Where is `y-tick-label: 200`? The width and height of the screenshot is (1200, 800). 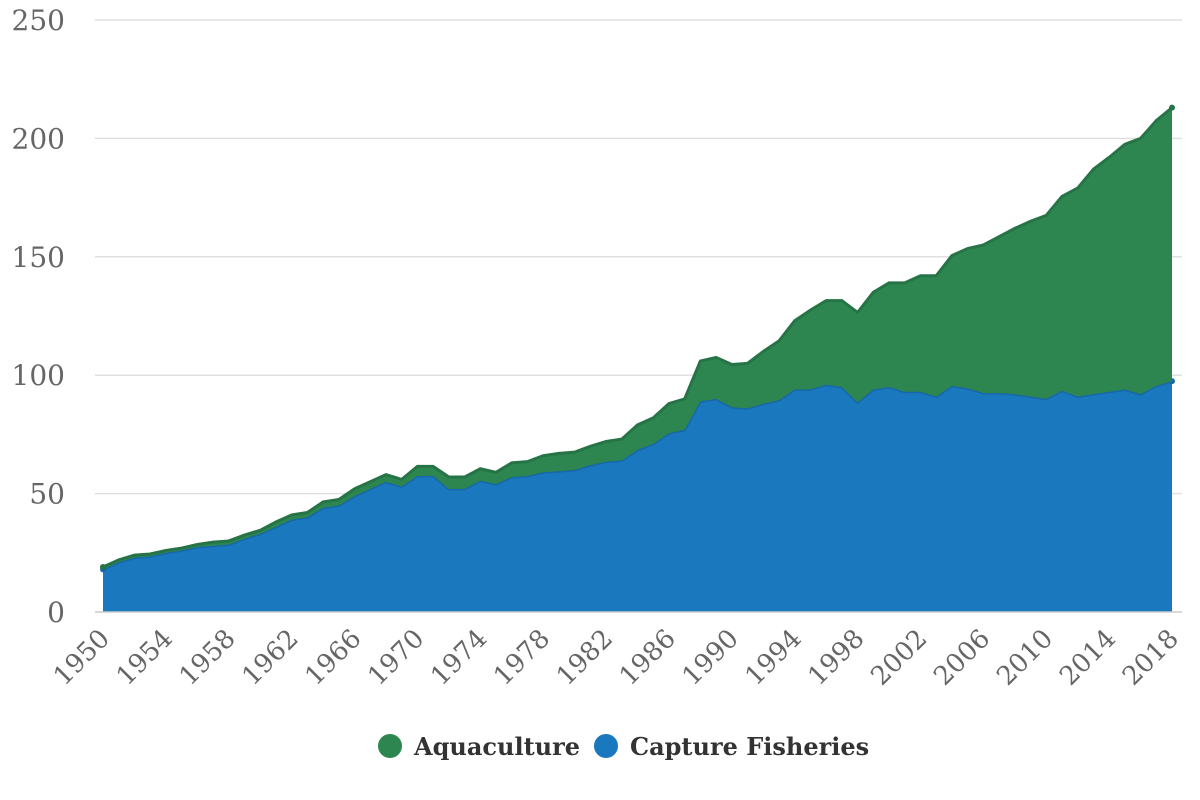
y-tick-label: 200 is located at coordinates (38, 138).